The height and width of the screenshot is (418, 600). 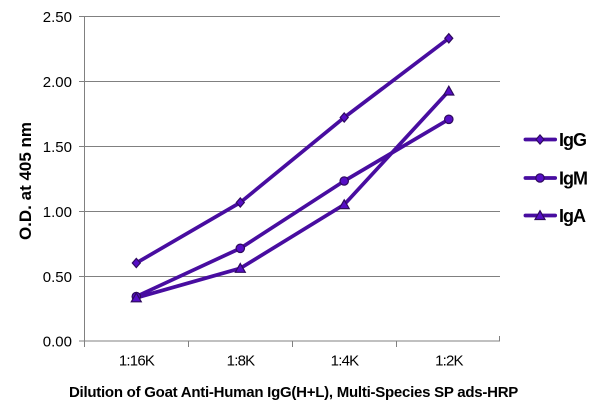 I want to click on svg-text: 0.00, so click(x=57, y=341).